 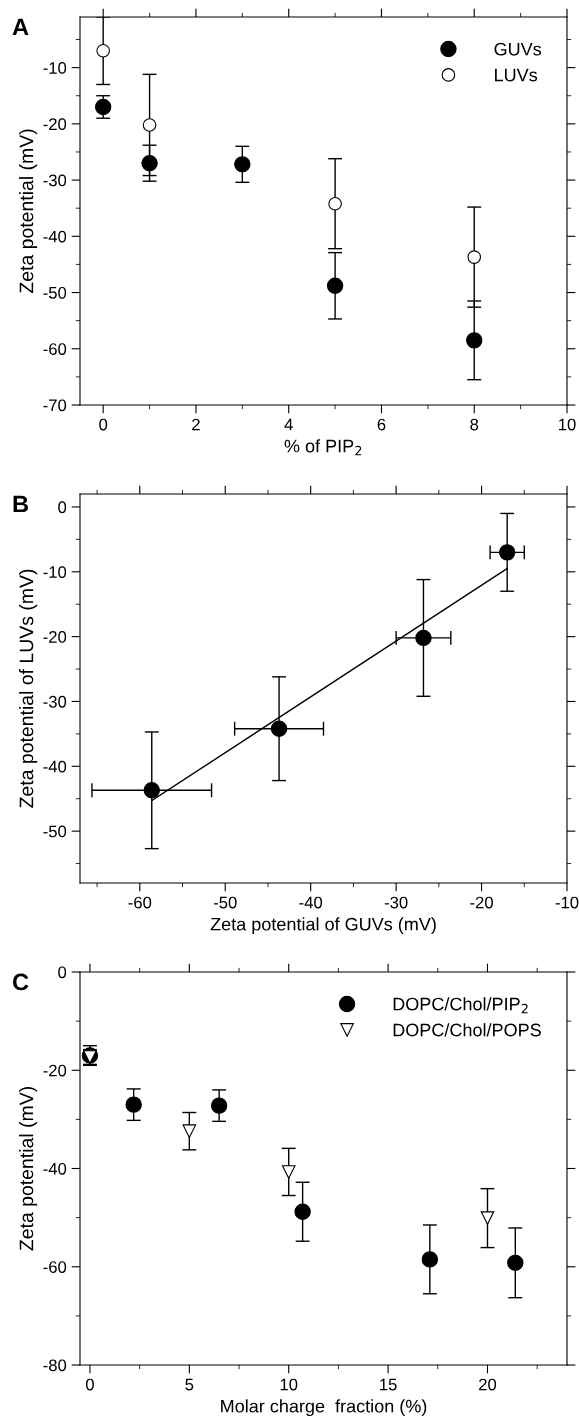 I want to click on x-tick-label: 8, so click(x=474, y=424).